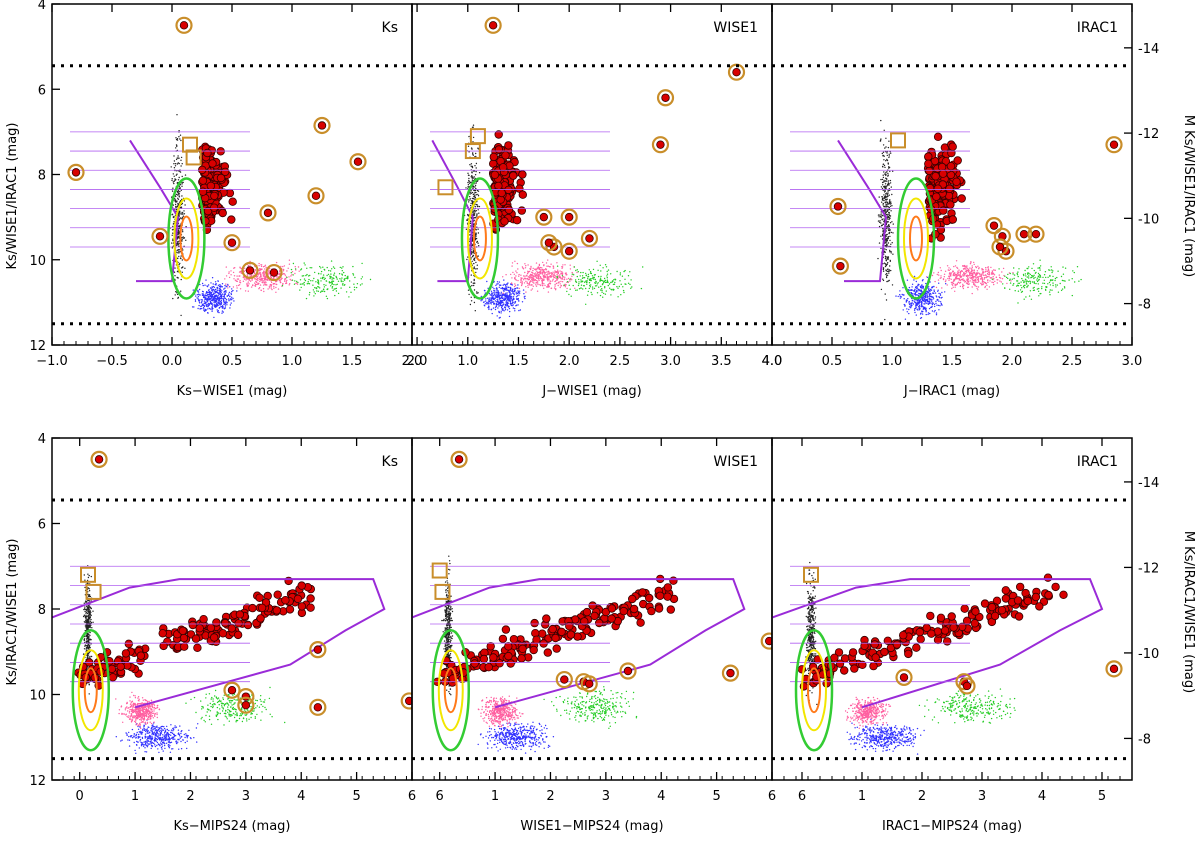 The width and height of the screenshot is (1200, 841). Describe the element at coordinates (274, 272) in the screenshot. I see `highlight-ring` at that location.